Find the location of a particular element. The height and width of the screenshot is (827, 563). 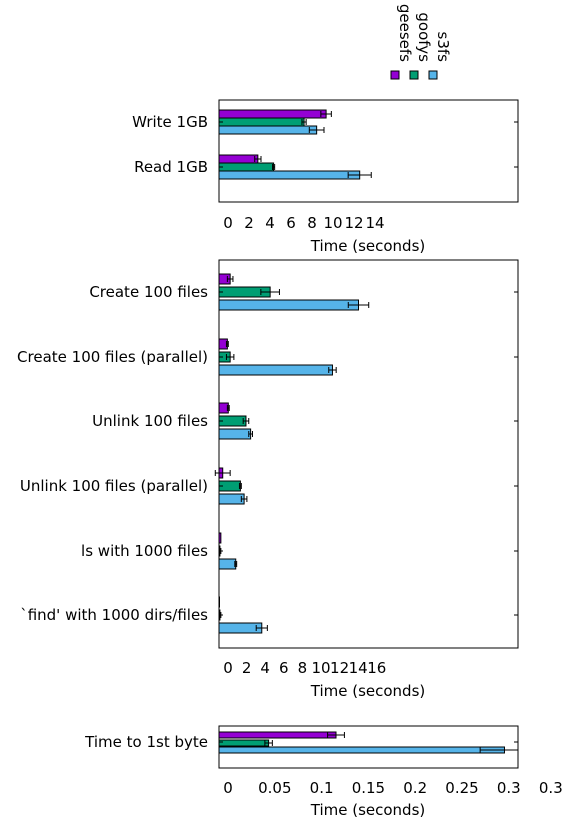

x-tick-label: 0.3 is located at coordinates (509, 788).